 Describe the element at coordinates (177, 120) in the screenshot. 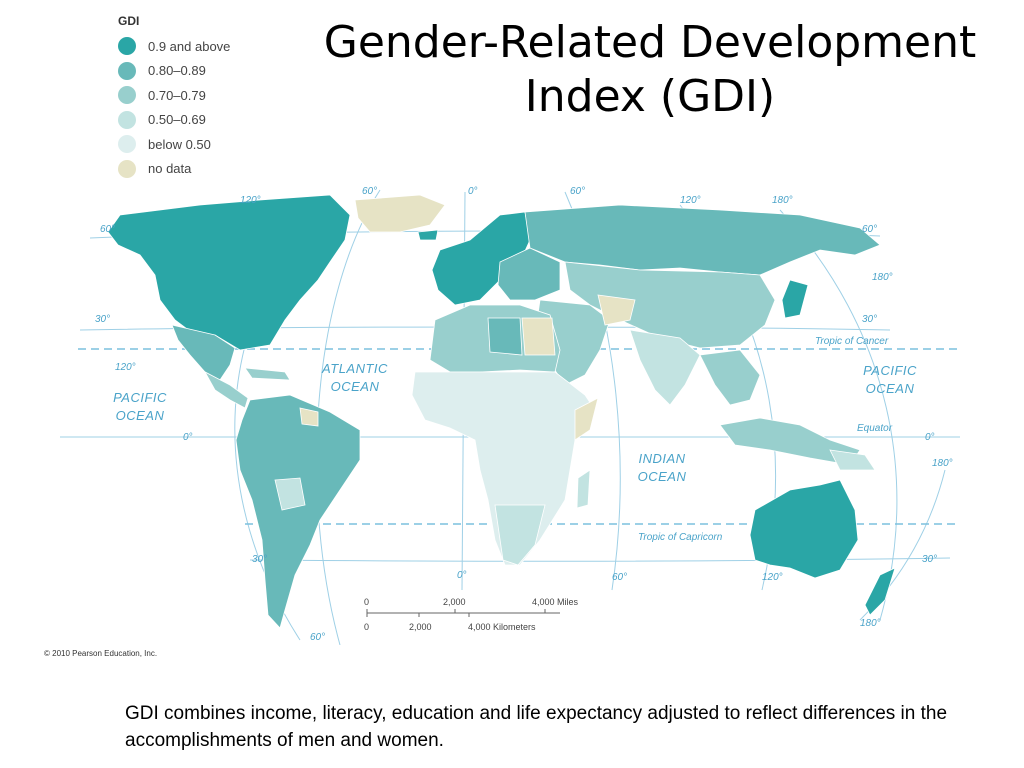

I see `legend-label: 0.50–0.69` at that location.